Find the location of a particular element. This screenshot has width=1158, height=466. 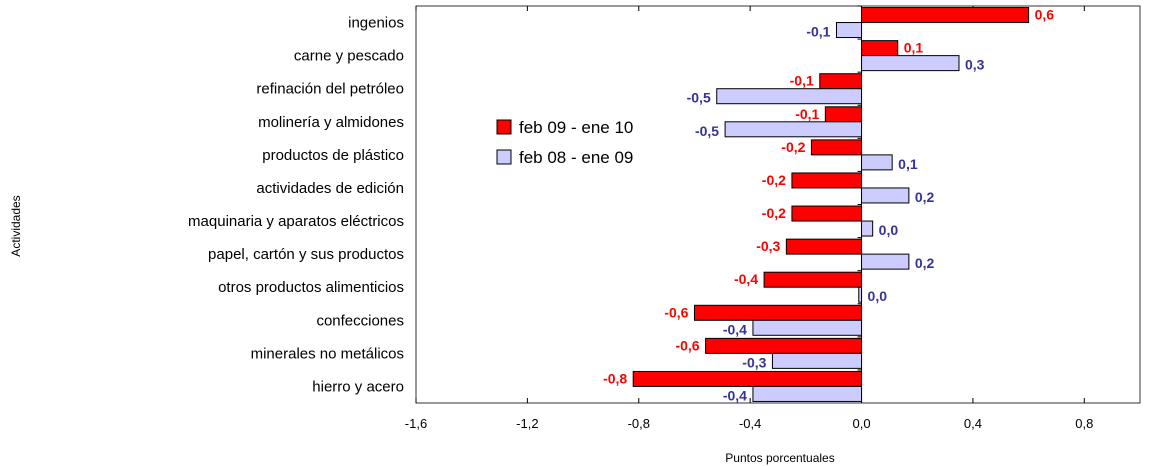

x-tick-label: -1,2 is located at coordinates (527, 423).